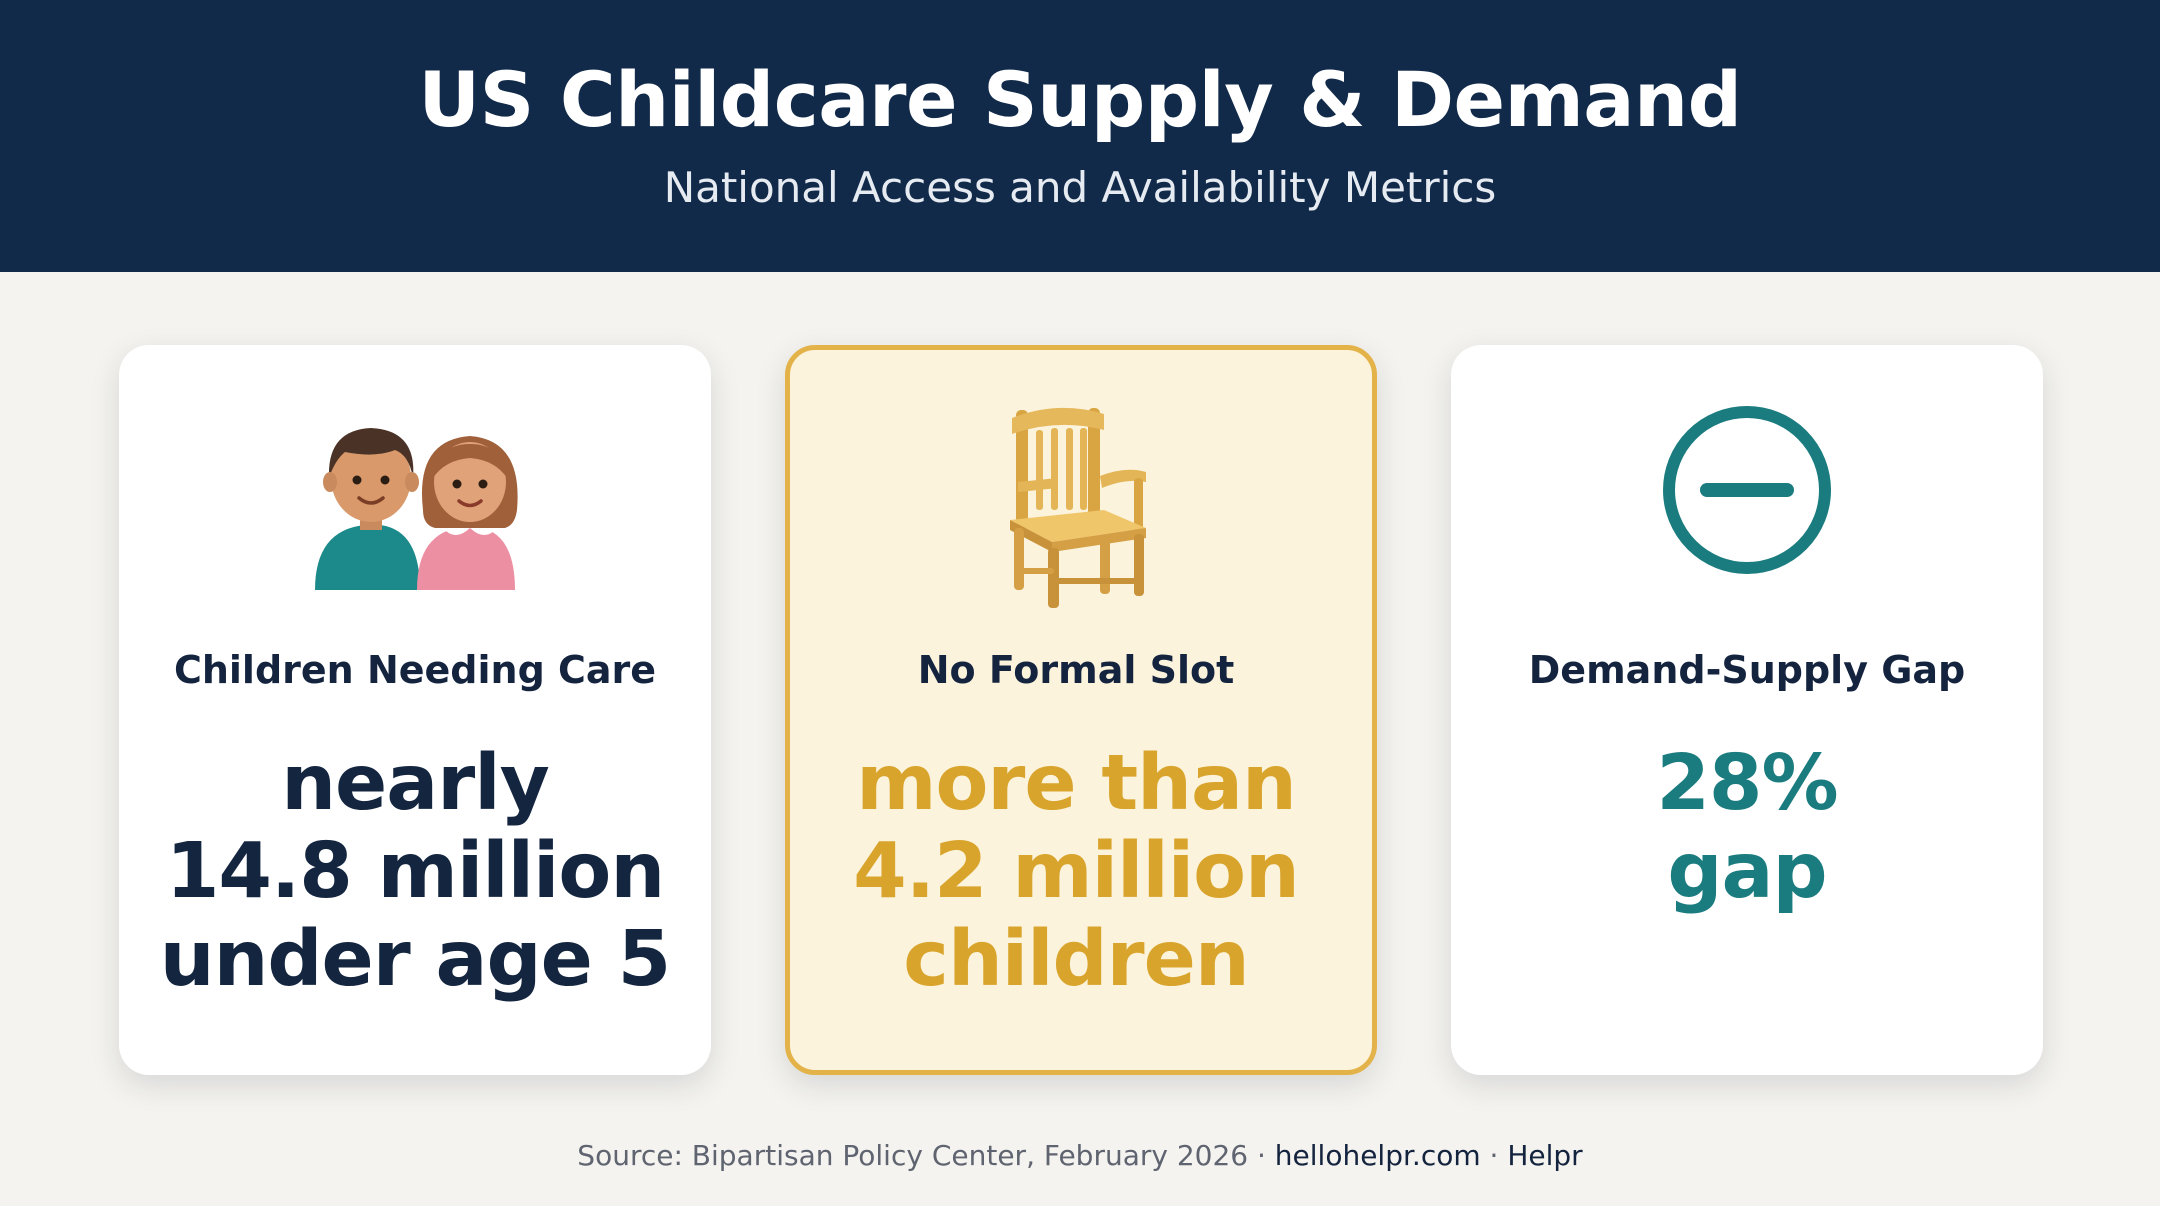 The height and width of the screenshot is (1206, 2160). What do you see at coordinates (1545, 1155) in the screenshot?
I see `brand-name: Helpr` at bounding box center [1545, 1155].